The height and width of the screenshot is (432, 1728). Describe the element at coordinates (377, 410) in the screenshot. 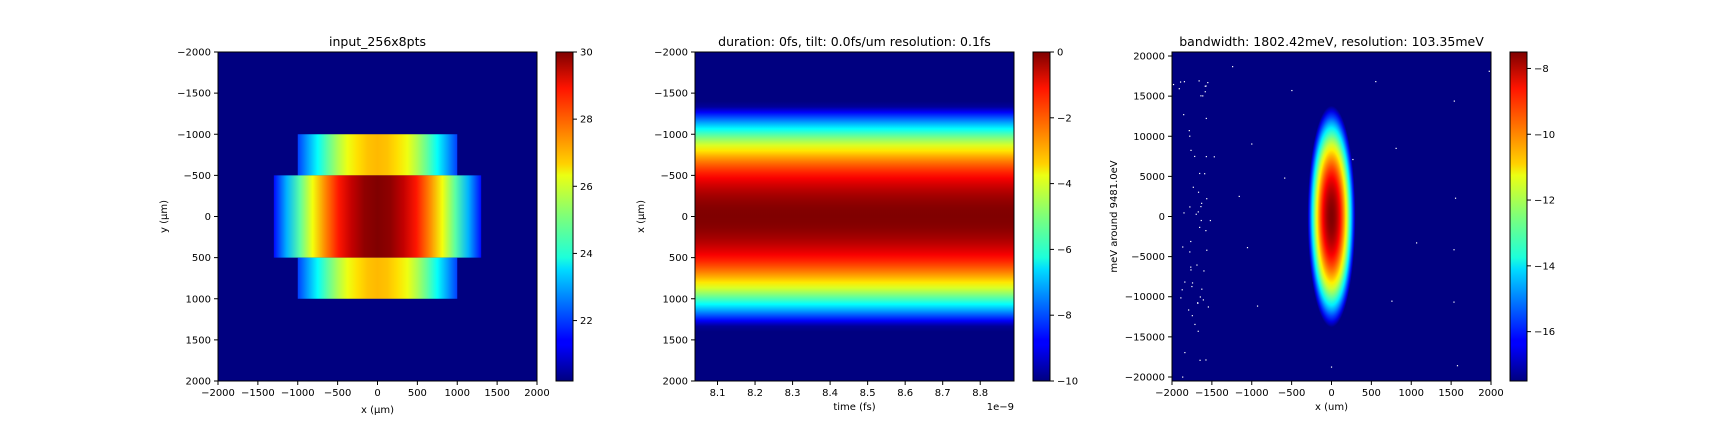

I see `chart-1-xlabel: x (μm)` at that location.